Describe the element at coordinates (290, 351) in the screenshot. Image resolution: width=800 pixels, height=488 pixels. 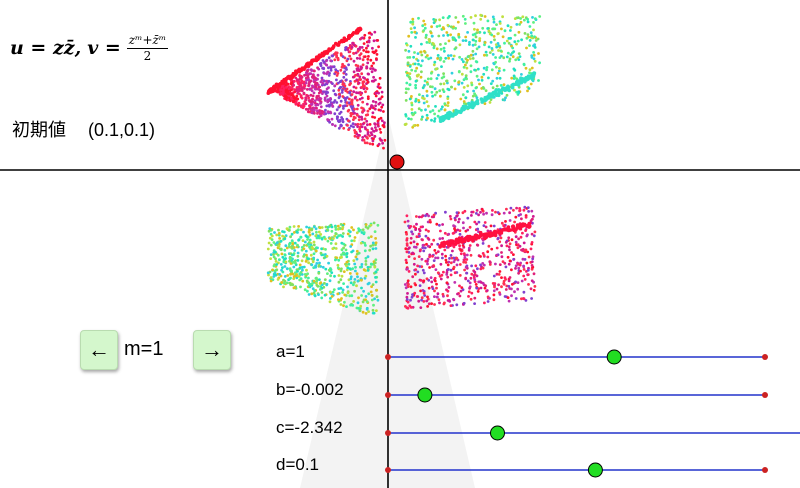
I see `slider-a-label: a=1` at that location.